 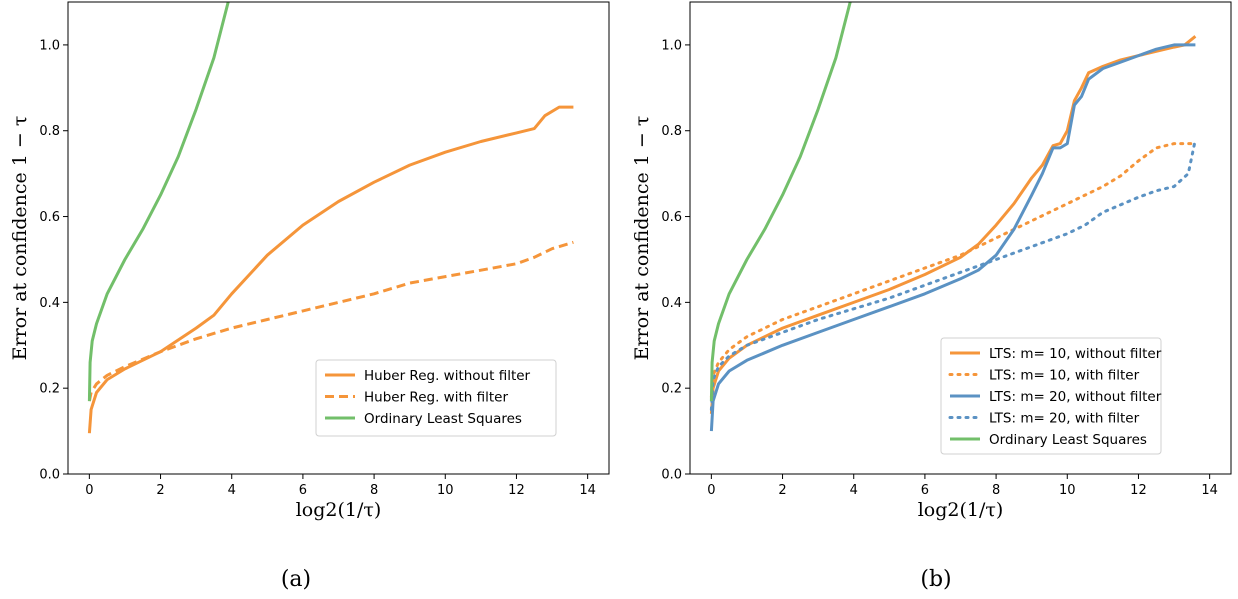 I want to click on panel-caption: (a), so click(x=296, y=579).